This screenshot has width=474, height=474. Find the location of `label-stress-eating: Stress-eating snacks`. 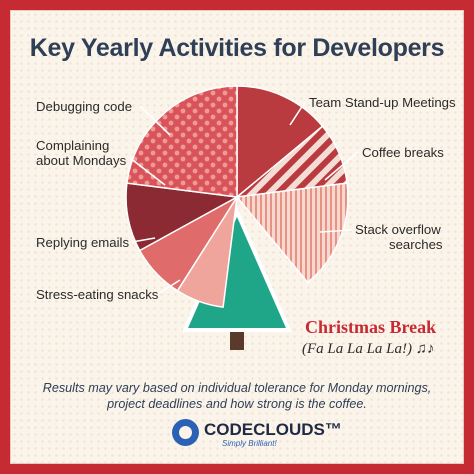

label-stress-eating: Stress-eating snacks is located at coordinates (97, 294).